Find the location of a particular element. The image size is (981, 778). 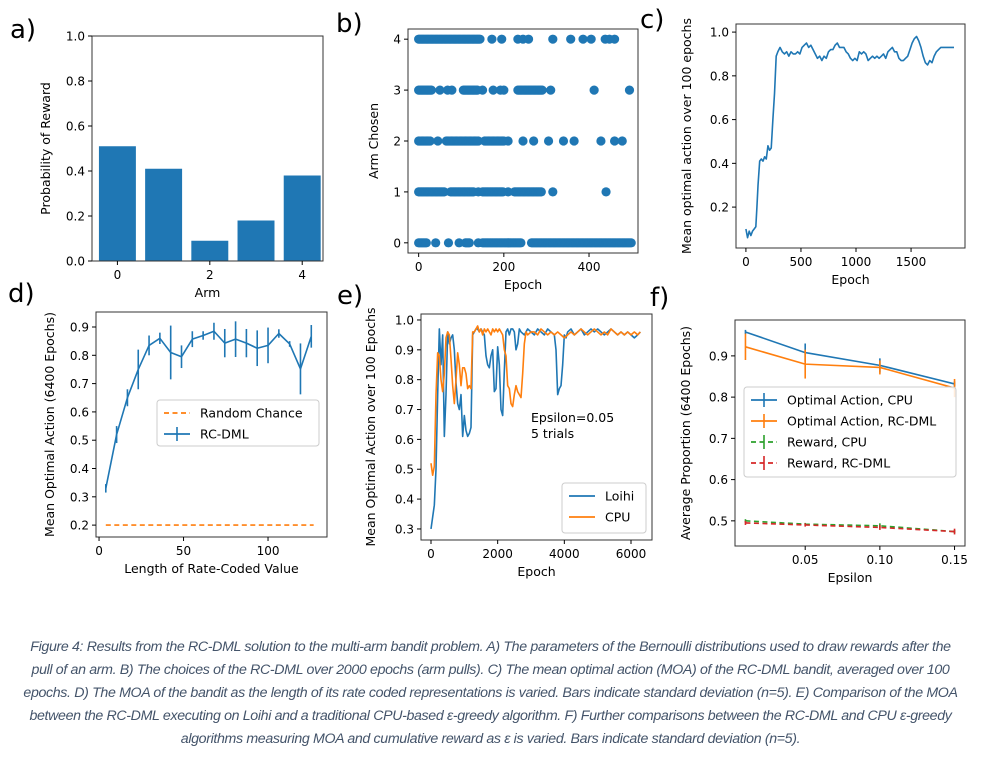

x-tick-label: 500 is located at coordinates (801, 262).